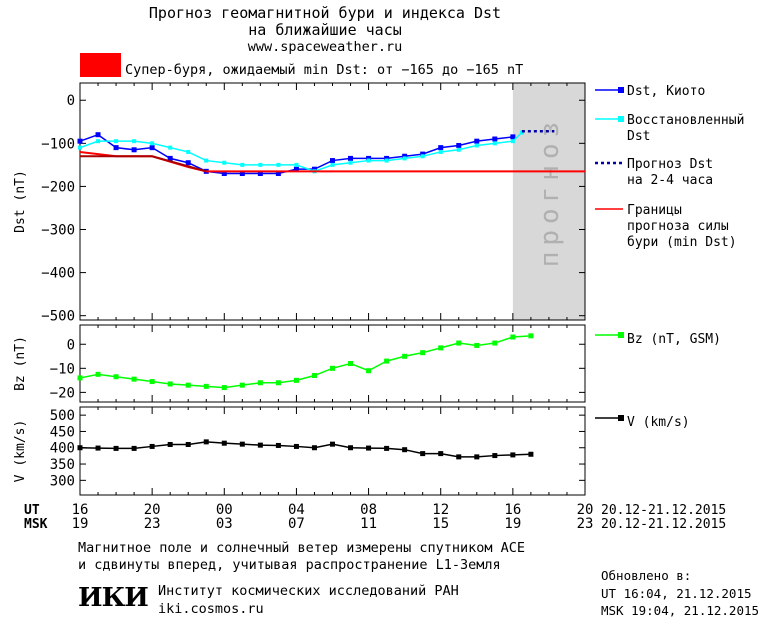  What do you see at coordinates (211, 609) in the screenshot?
I see `institute-site: iki.cosmos.ru` at bounding box center [211, 609].